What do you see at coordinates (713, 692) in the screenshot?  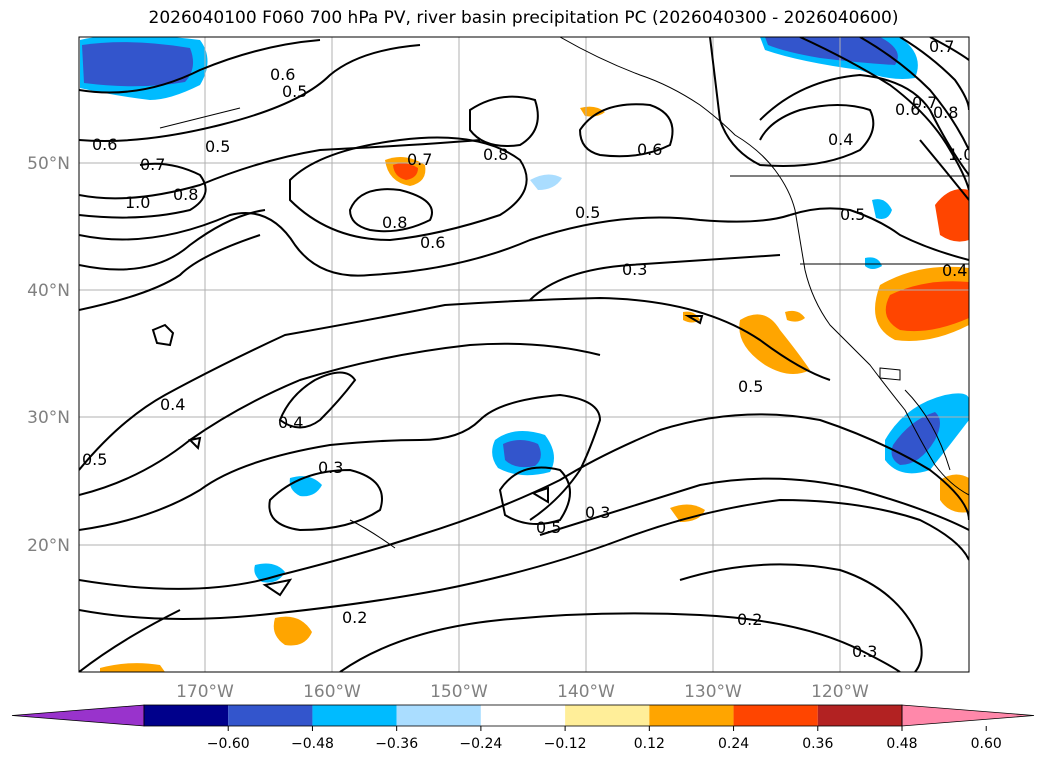 I see `lon-label: 130°W` at bounding box center [713, 692].